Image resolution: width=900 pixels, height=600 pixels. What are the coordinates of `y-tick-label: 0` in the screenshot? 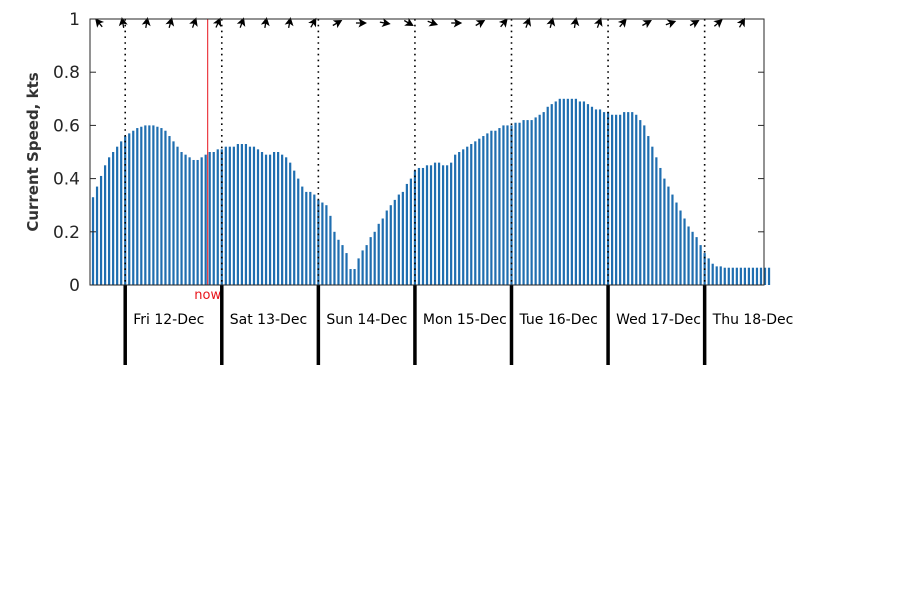 It's located at (74, 286).